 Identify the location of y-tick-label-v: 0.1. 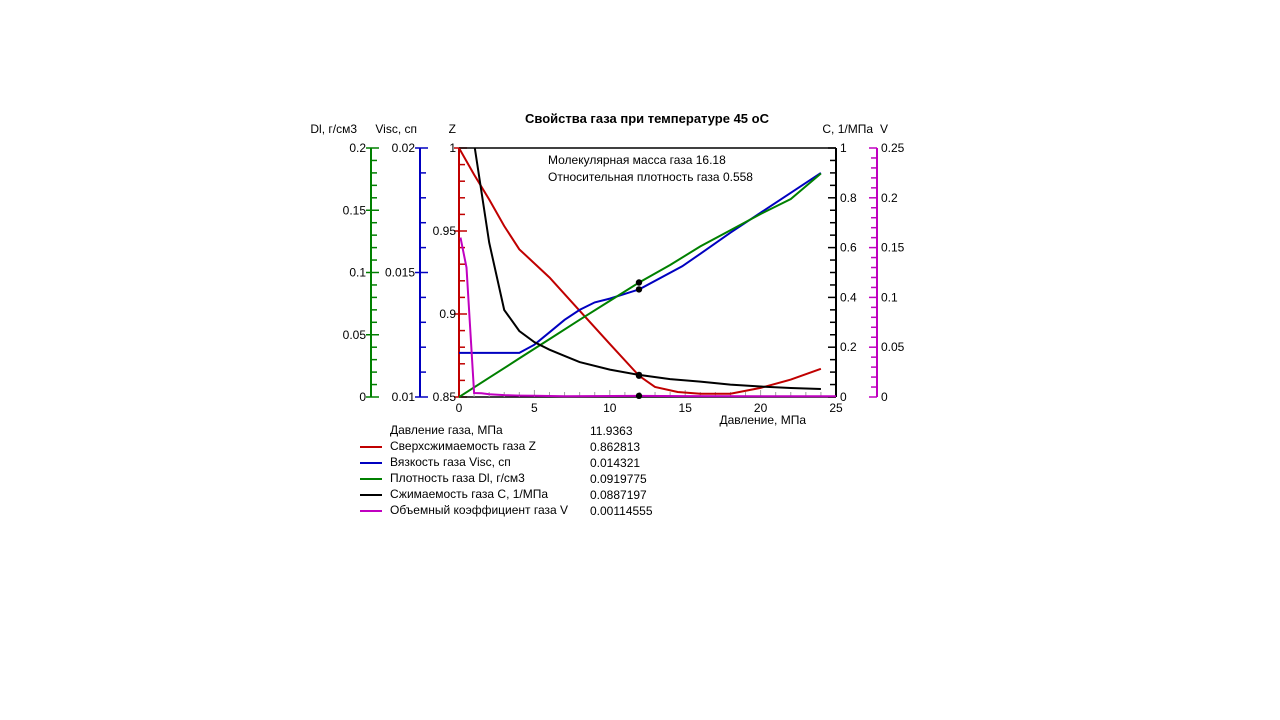
(889, 297).